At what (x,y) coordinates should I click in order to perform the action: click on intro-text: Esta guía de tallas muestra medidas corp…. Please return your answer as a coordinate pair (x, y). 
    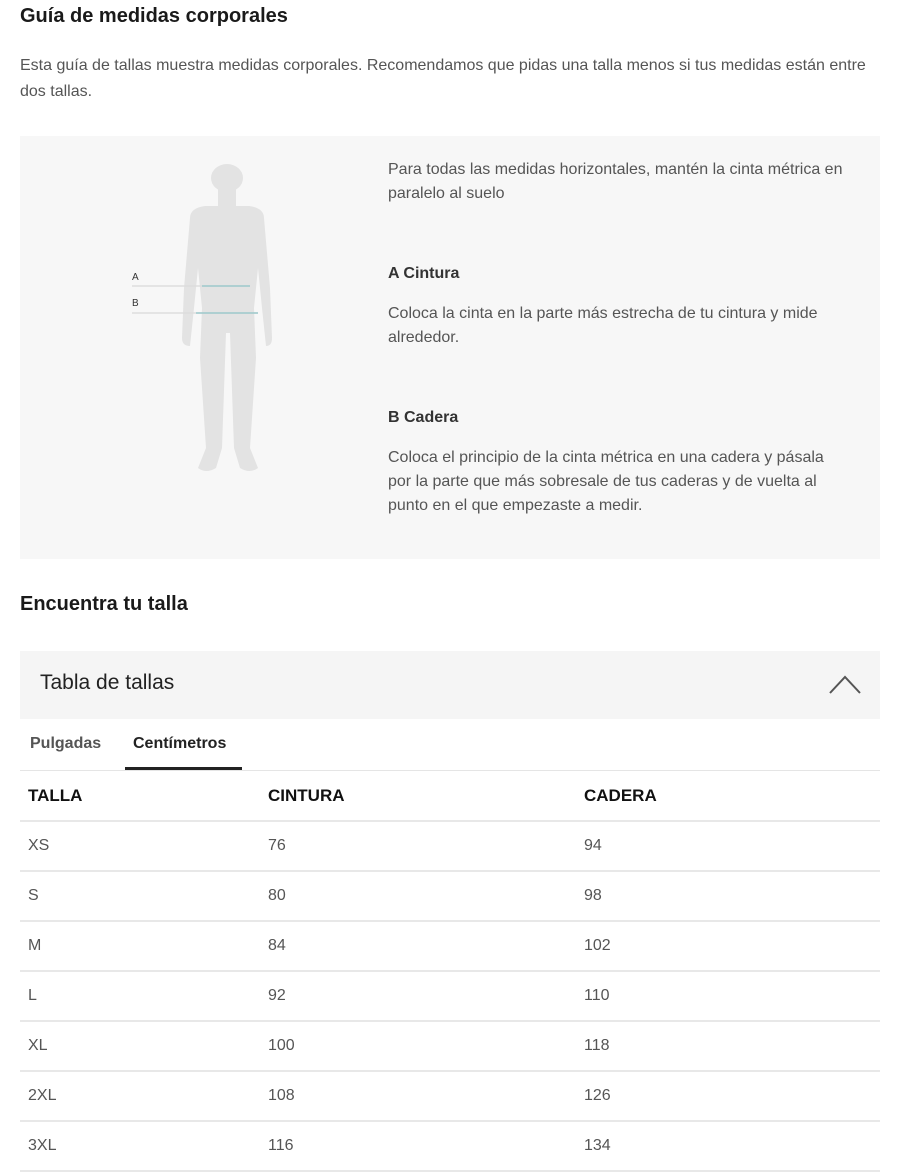
    Looking at the image, I should click on (443, 78).